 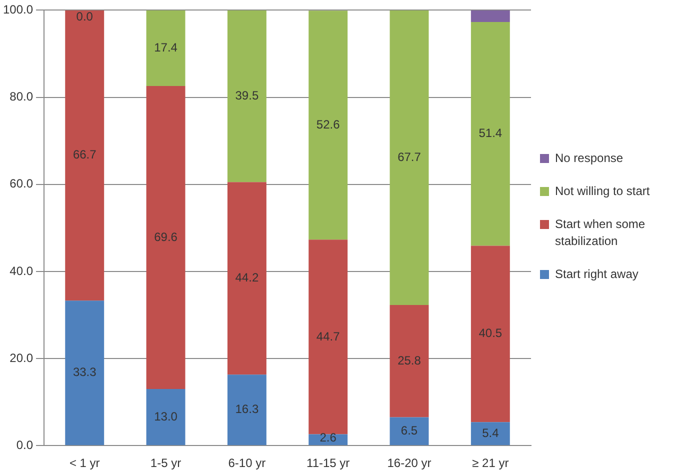 I want to click on data-label: 16.3, so click(x=247, y=409).